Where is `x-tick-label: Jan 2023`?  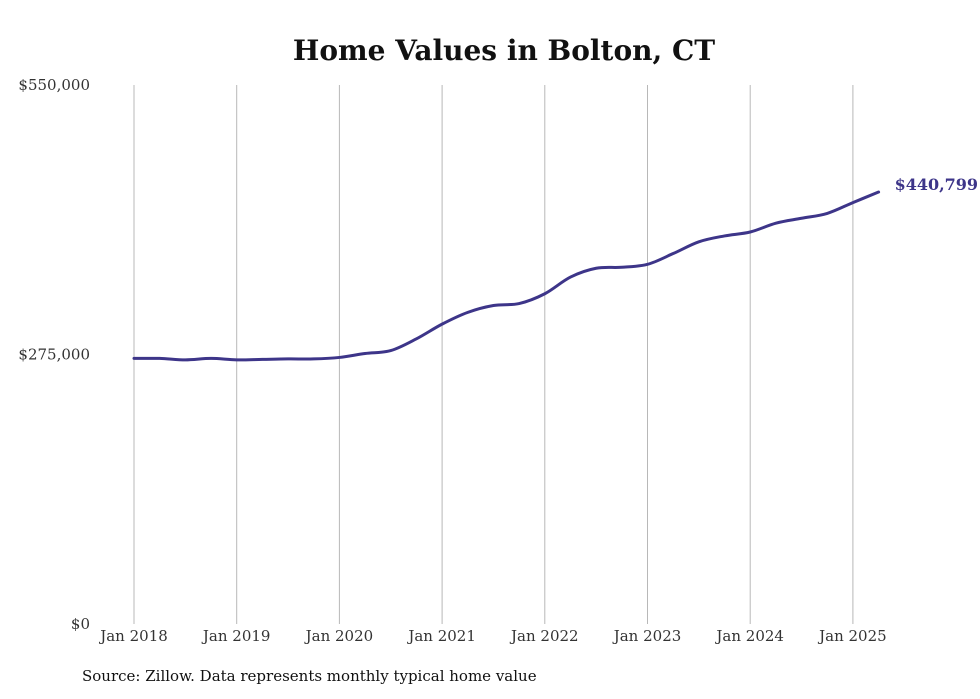 x-tick-label: Jan 2023 is located at coordinates (647, 636).